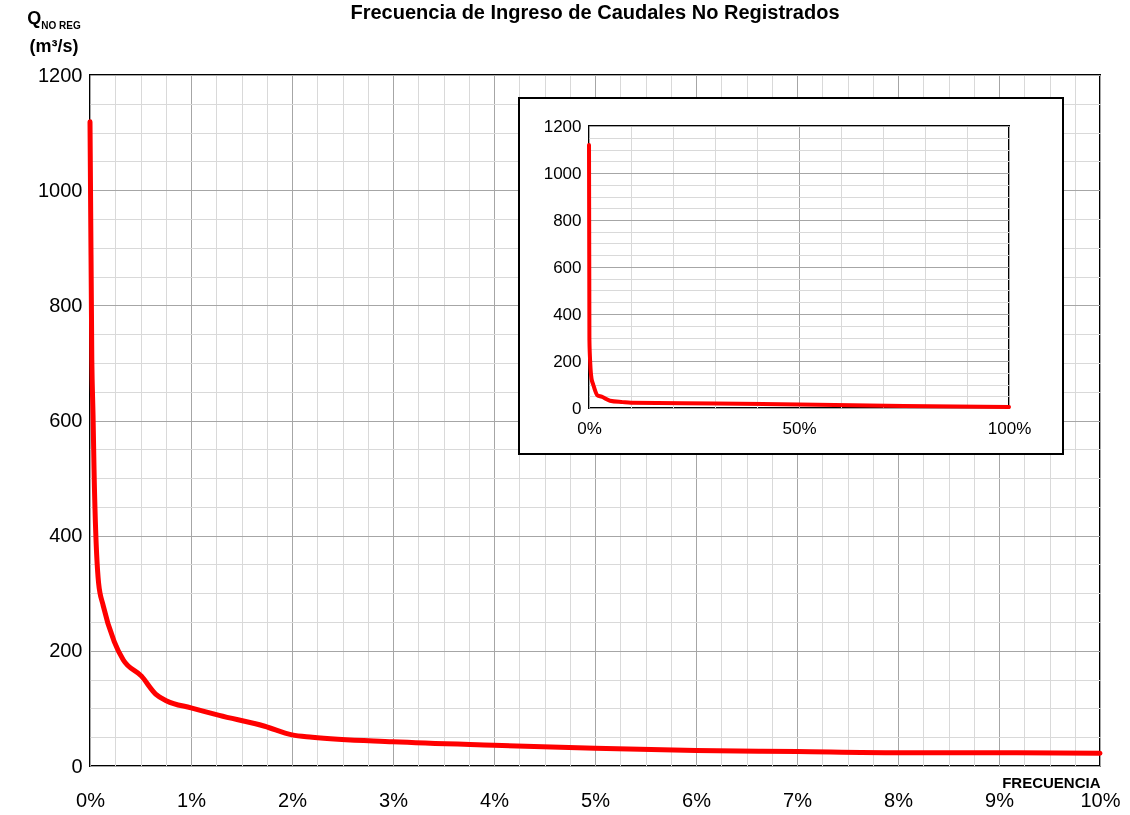 This screenshot has height=815, width=1130. What do you see at coordinates (1100, 799) in the screenshot?
I see `x-tick-label: 10%` at bounding box center [1100, 799].